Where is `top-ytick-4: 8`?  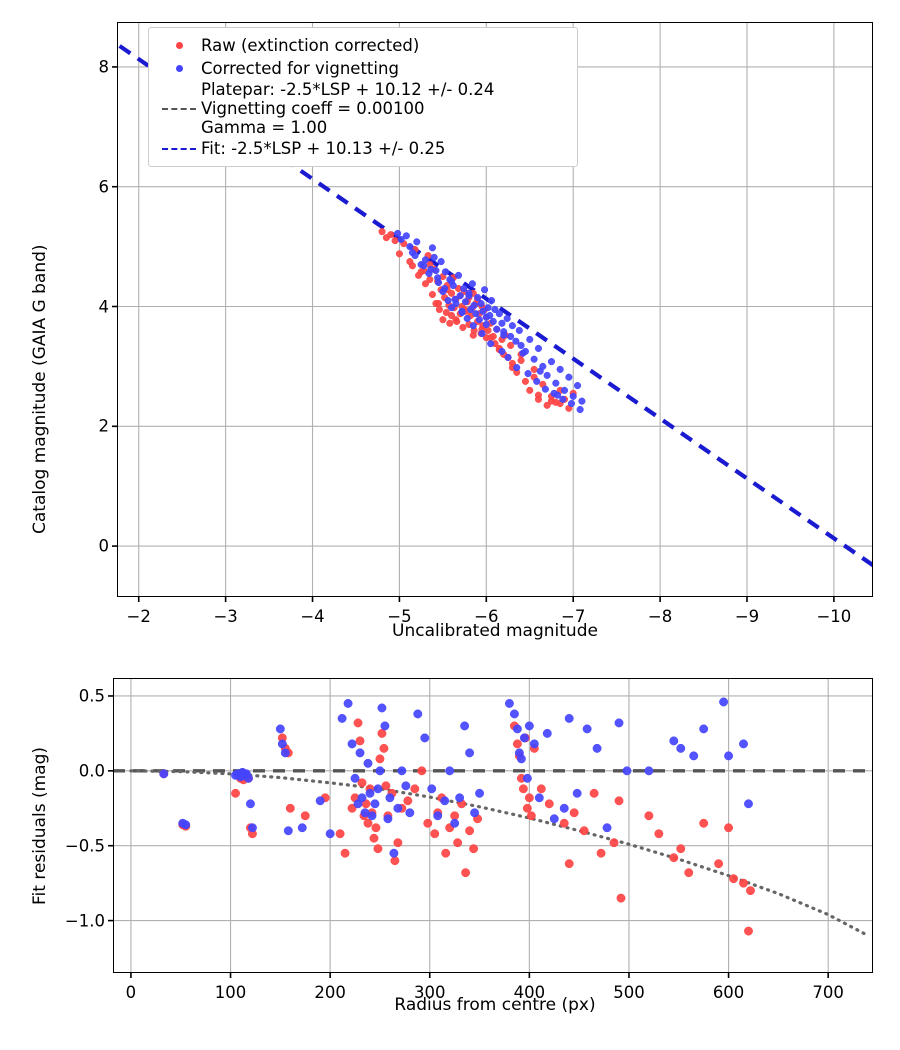 top-ytick-4: 8 is located at coordinates (104, 67).